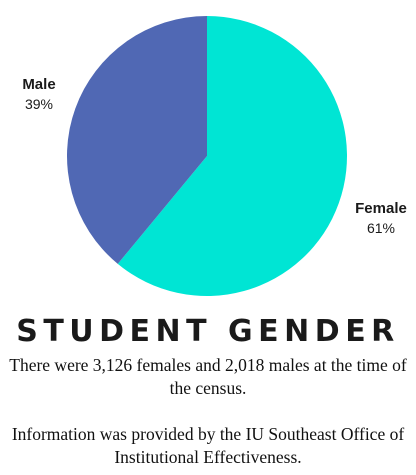 The width and height of the screenshot is (416, 475). I want to click on female-label-name: Female, so click(381, 208).